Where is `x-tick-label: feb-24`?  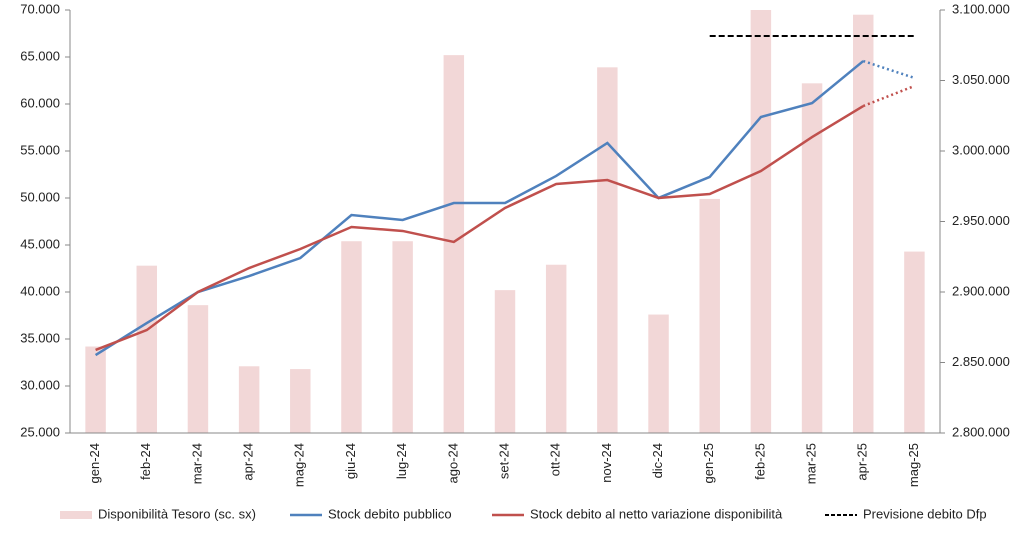 x-tick-label: feb-24 is located at coordinates (145, 461).